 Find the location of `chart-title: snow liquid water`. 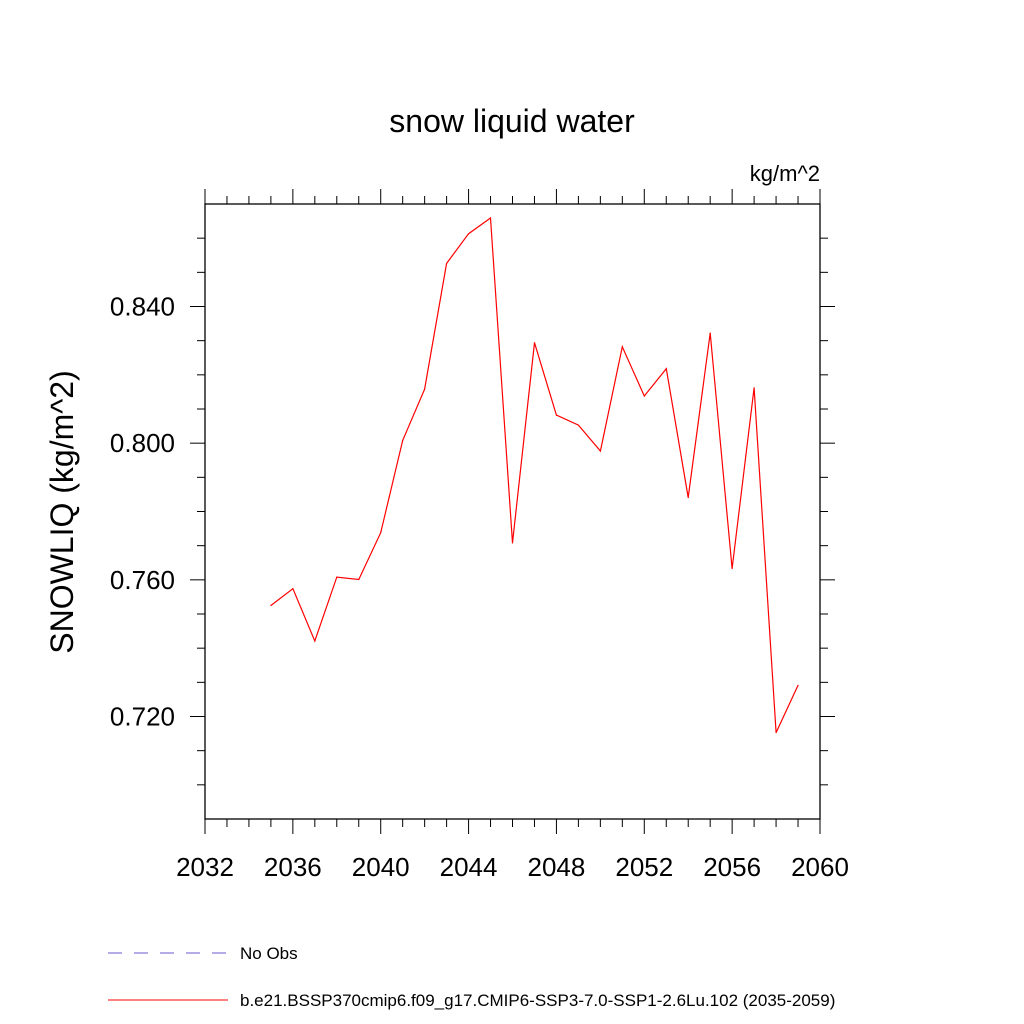

chart-title: snow liquid water is located at coordinates (512, 121).